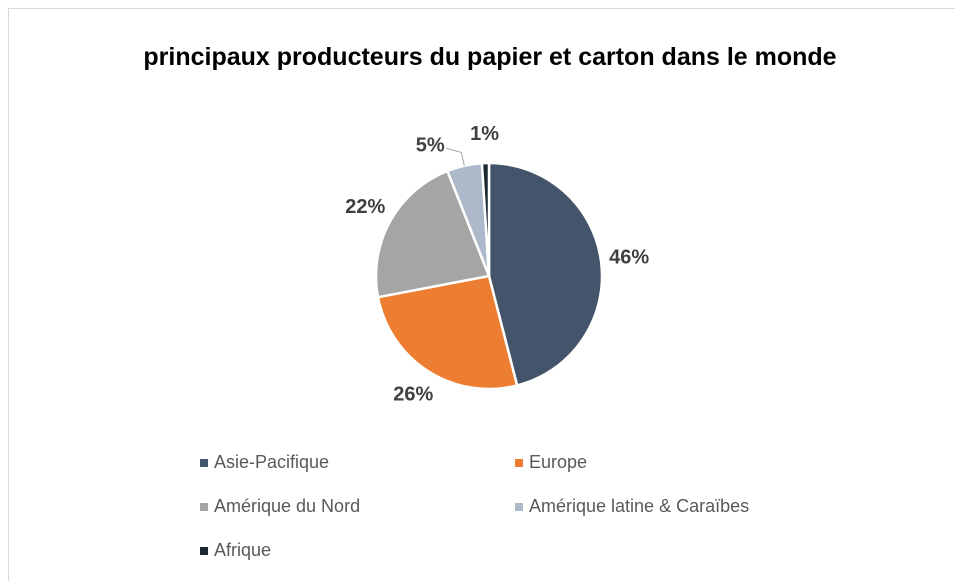  Describe the element at coordinates (484, 134) in the screenshot. I see `data-label: 1%` at that location.